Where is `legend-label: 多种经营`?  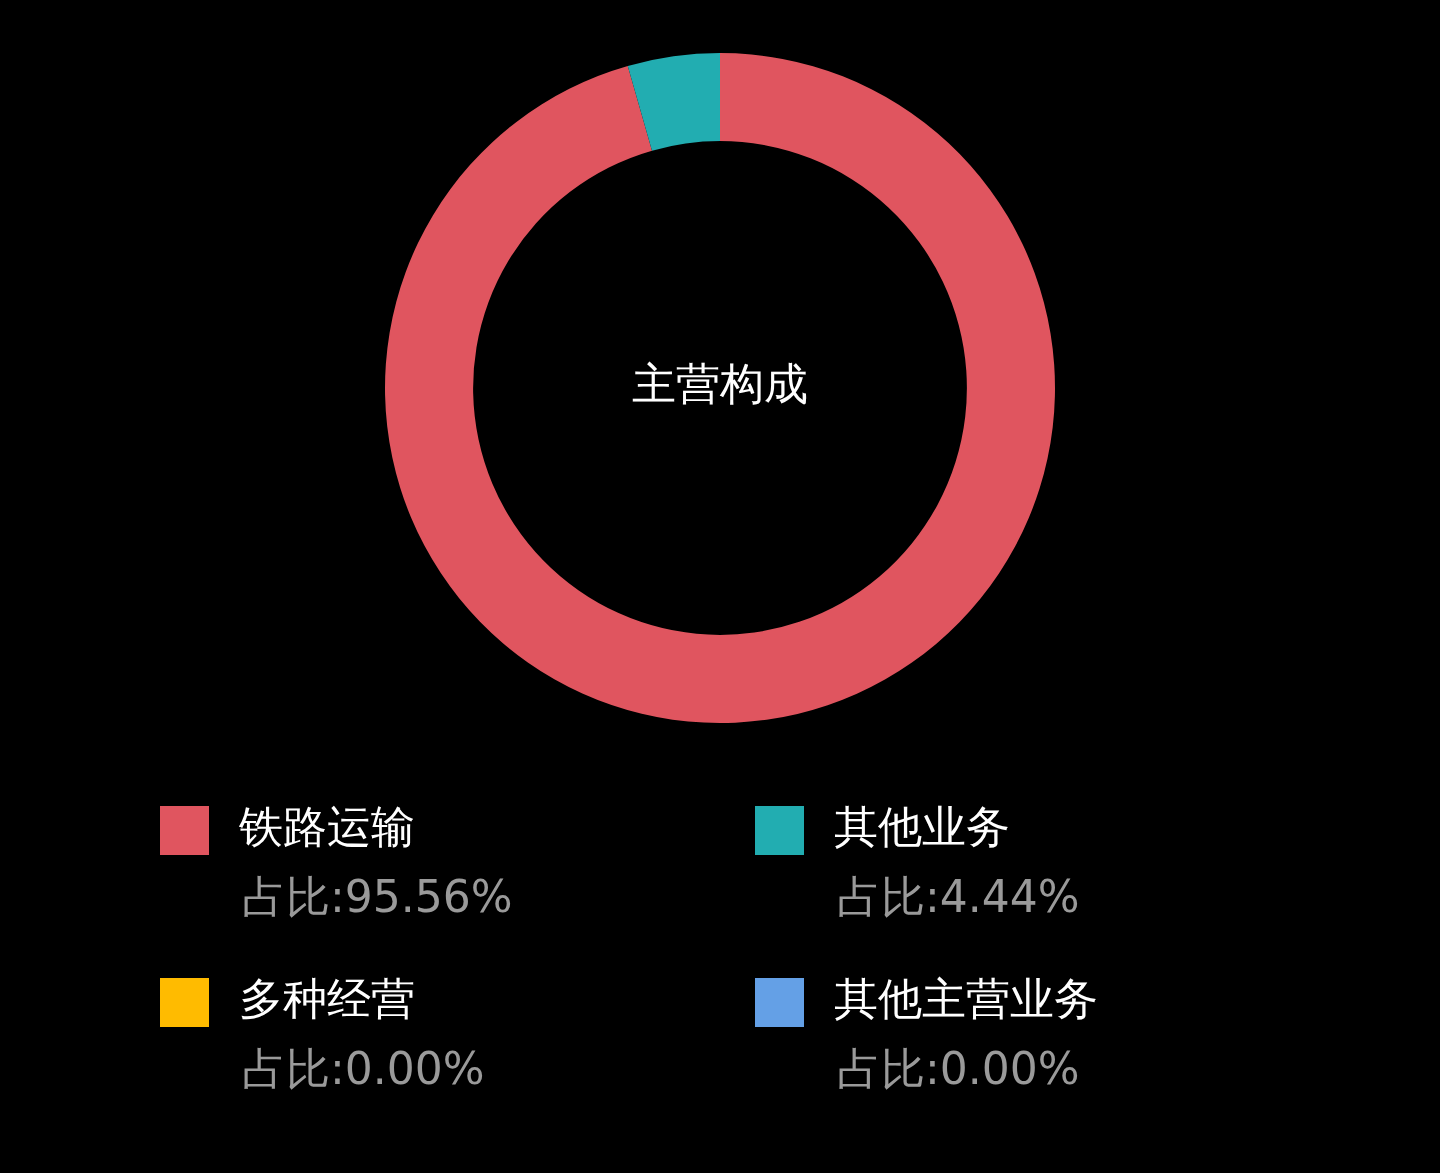
legend-label: 多种经营 is located at coordinates (327, 999).